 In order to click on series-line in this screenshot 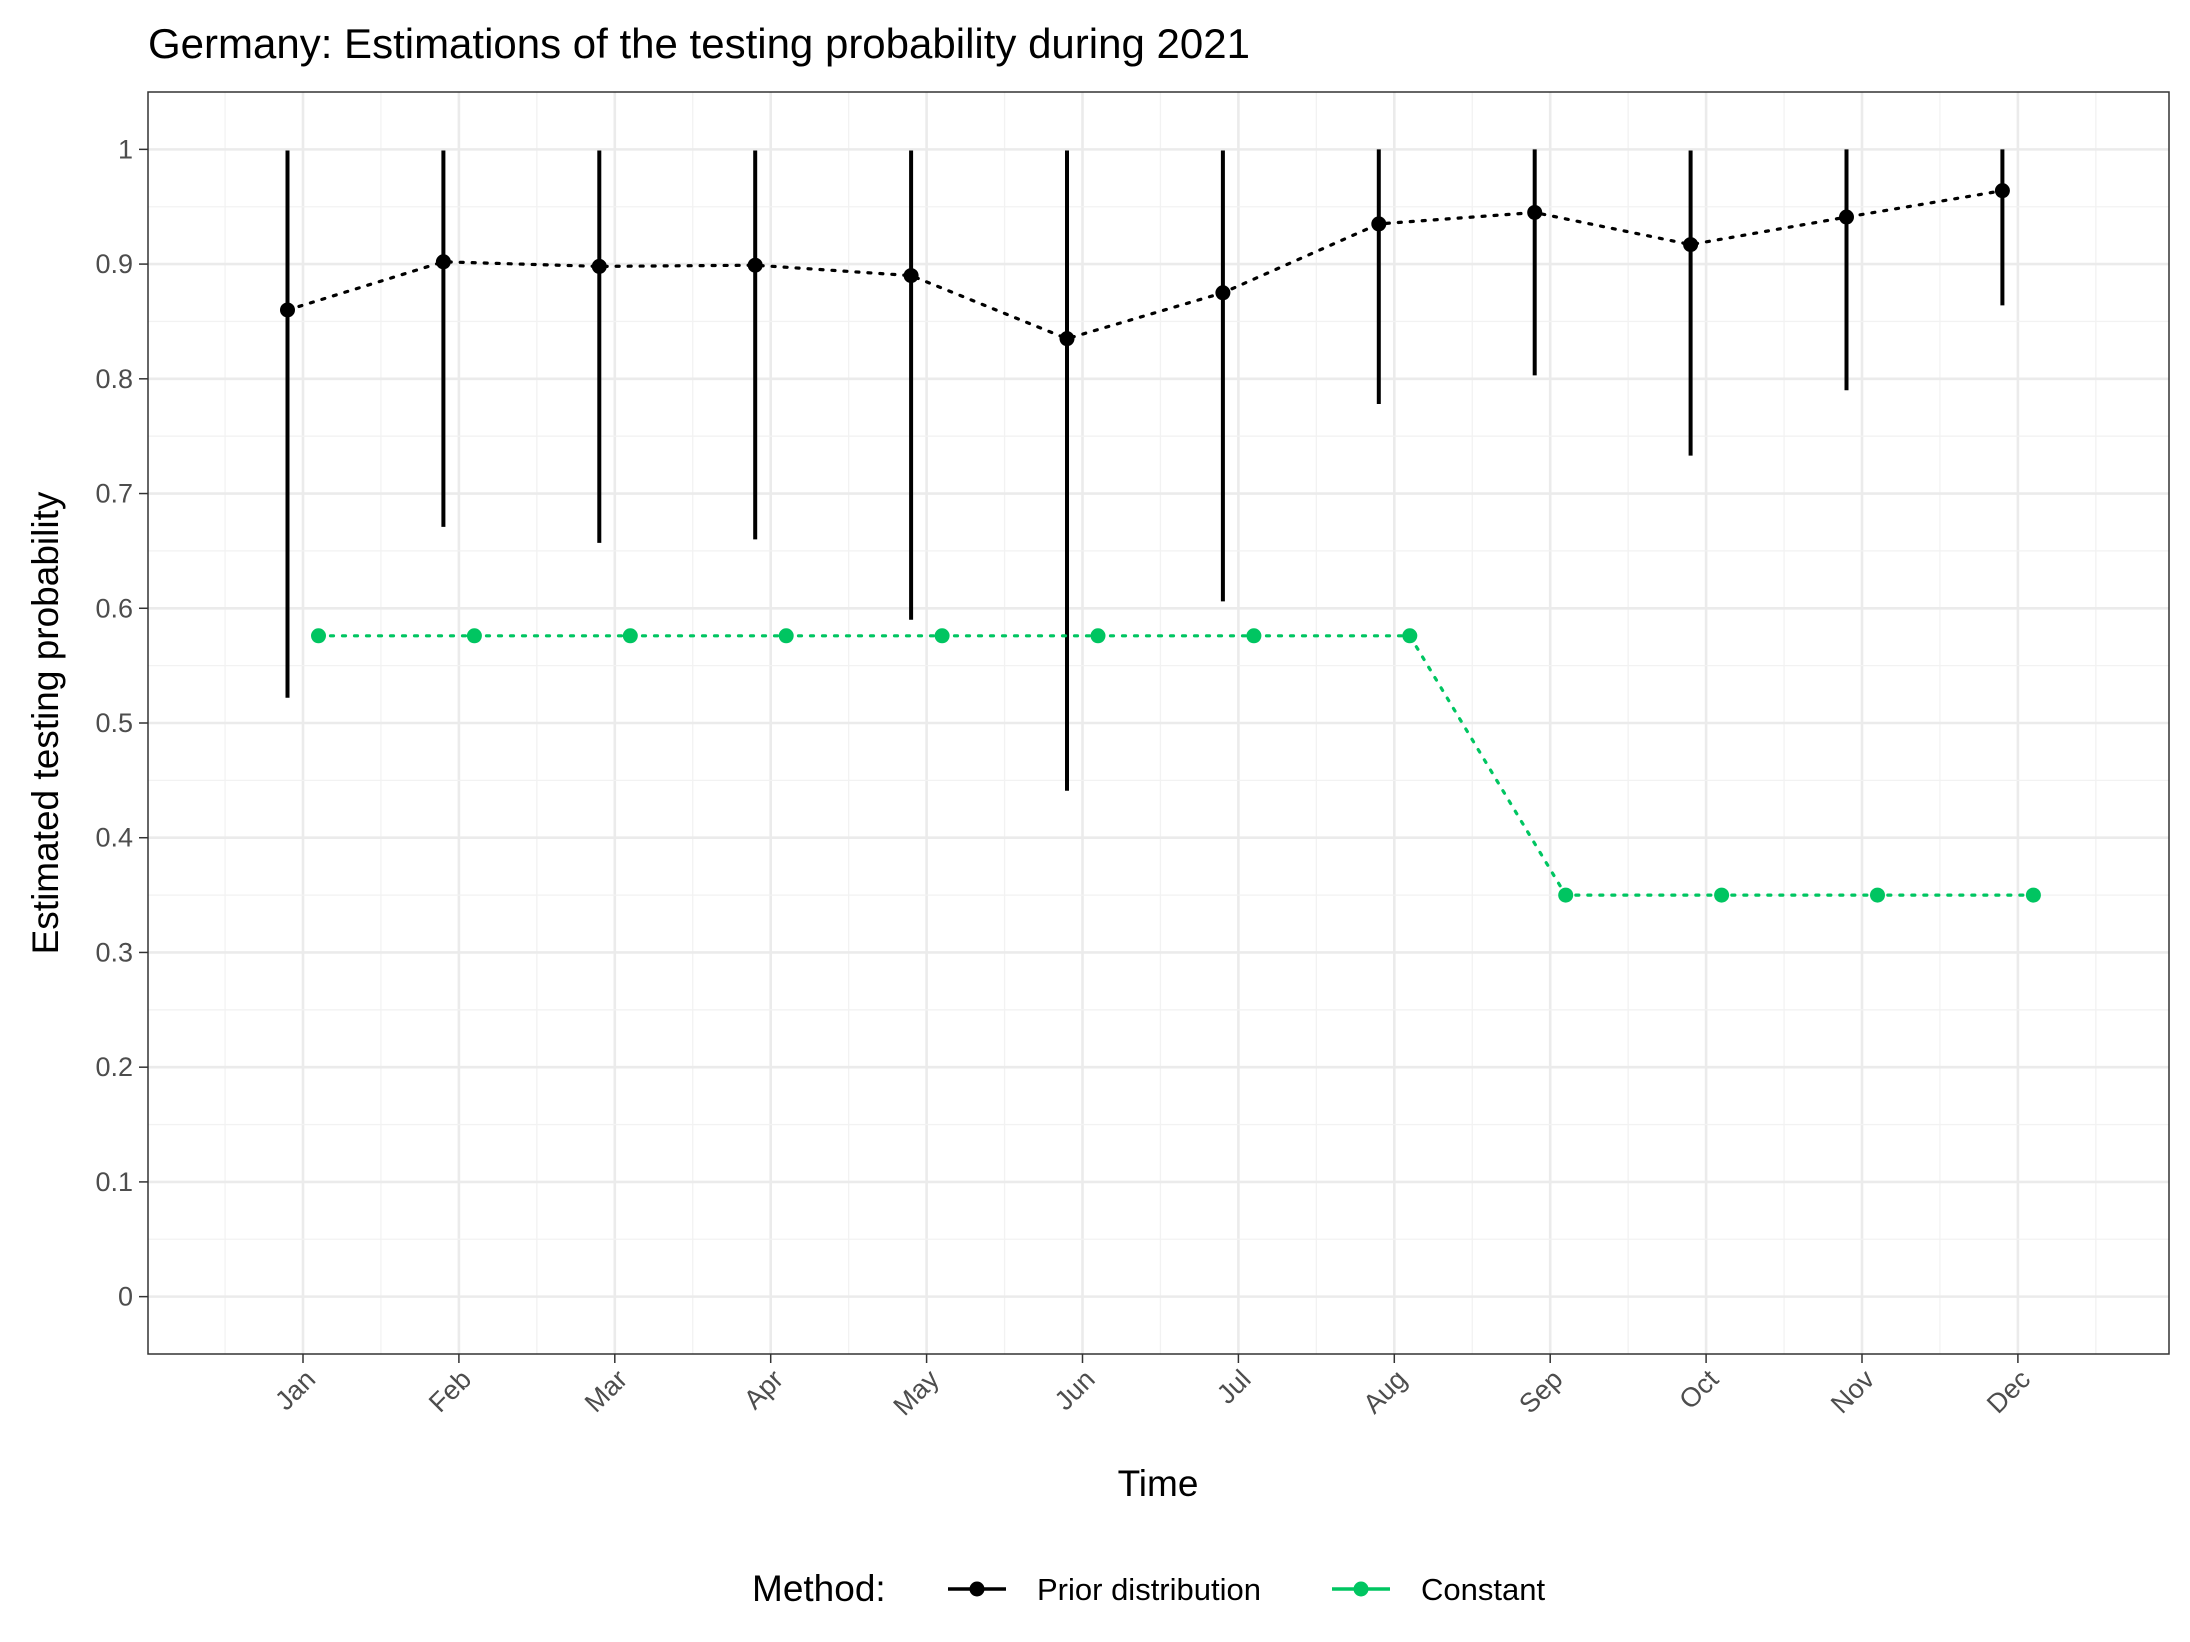, I will do `click(1176, 765)`.